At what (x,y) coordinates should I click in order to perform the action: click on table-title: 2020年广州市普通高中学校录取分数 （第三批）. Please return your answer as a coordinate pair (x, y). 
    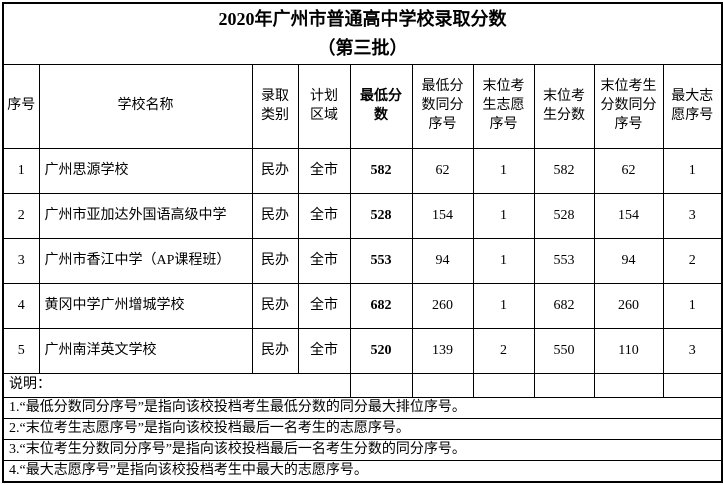
    Looking at the image, I should click on (362, 33).